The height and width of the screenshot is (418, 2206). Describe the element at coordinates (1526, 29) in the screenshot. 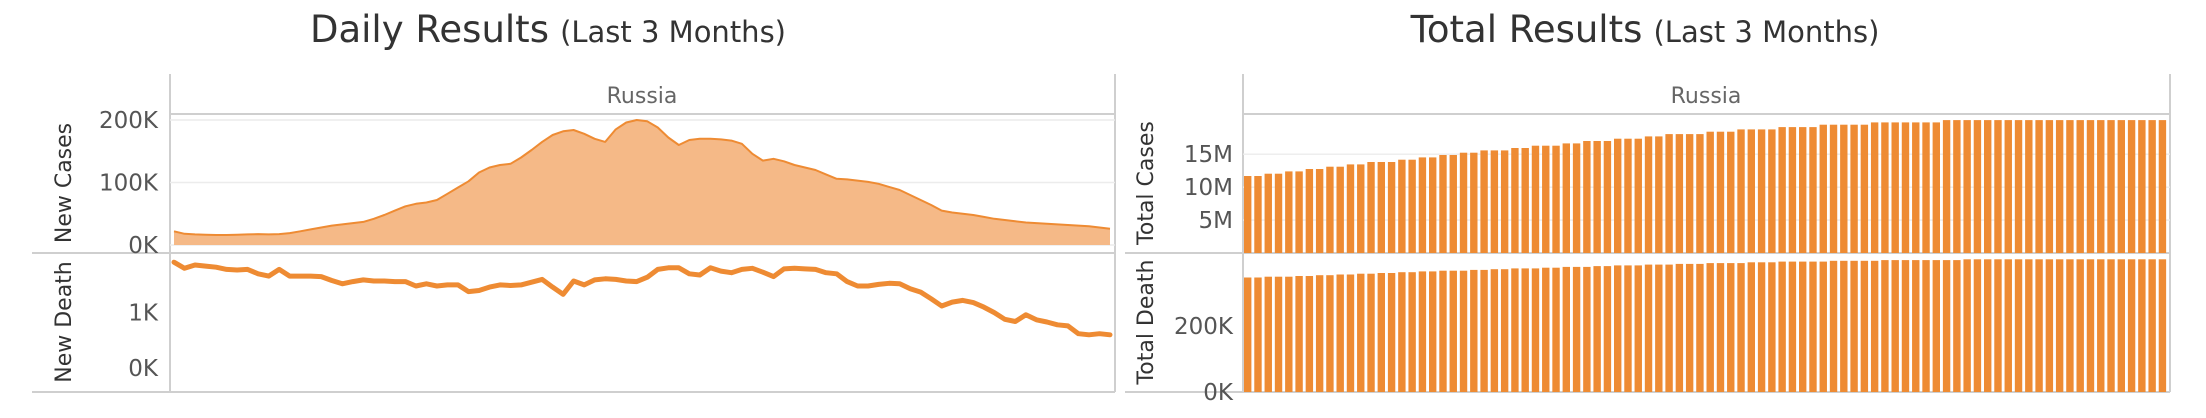

I see `total-results-title-main: Total Results` at that location.